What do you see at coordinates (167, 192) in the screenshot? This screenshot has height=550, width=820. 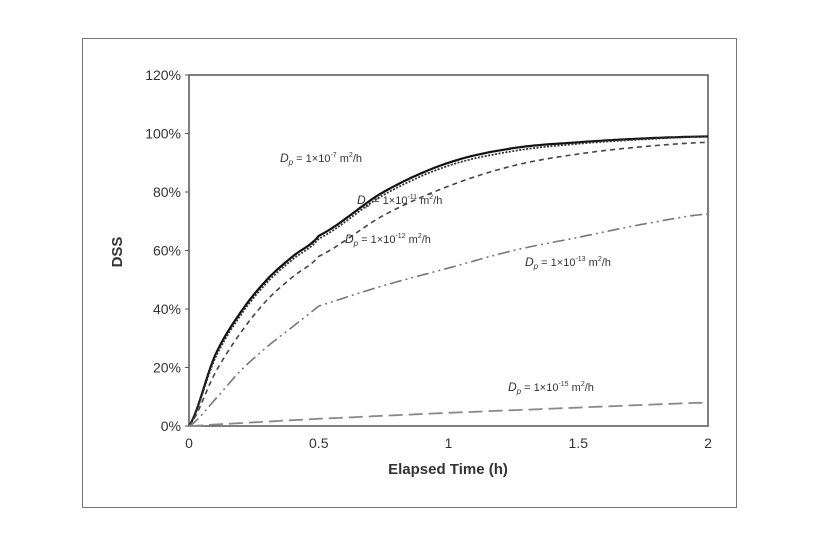 I see `y-tick-label: 80%` at bounding box center [167, 192].